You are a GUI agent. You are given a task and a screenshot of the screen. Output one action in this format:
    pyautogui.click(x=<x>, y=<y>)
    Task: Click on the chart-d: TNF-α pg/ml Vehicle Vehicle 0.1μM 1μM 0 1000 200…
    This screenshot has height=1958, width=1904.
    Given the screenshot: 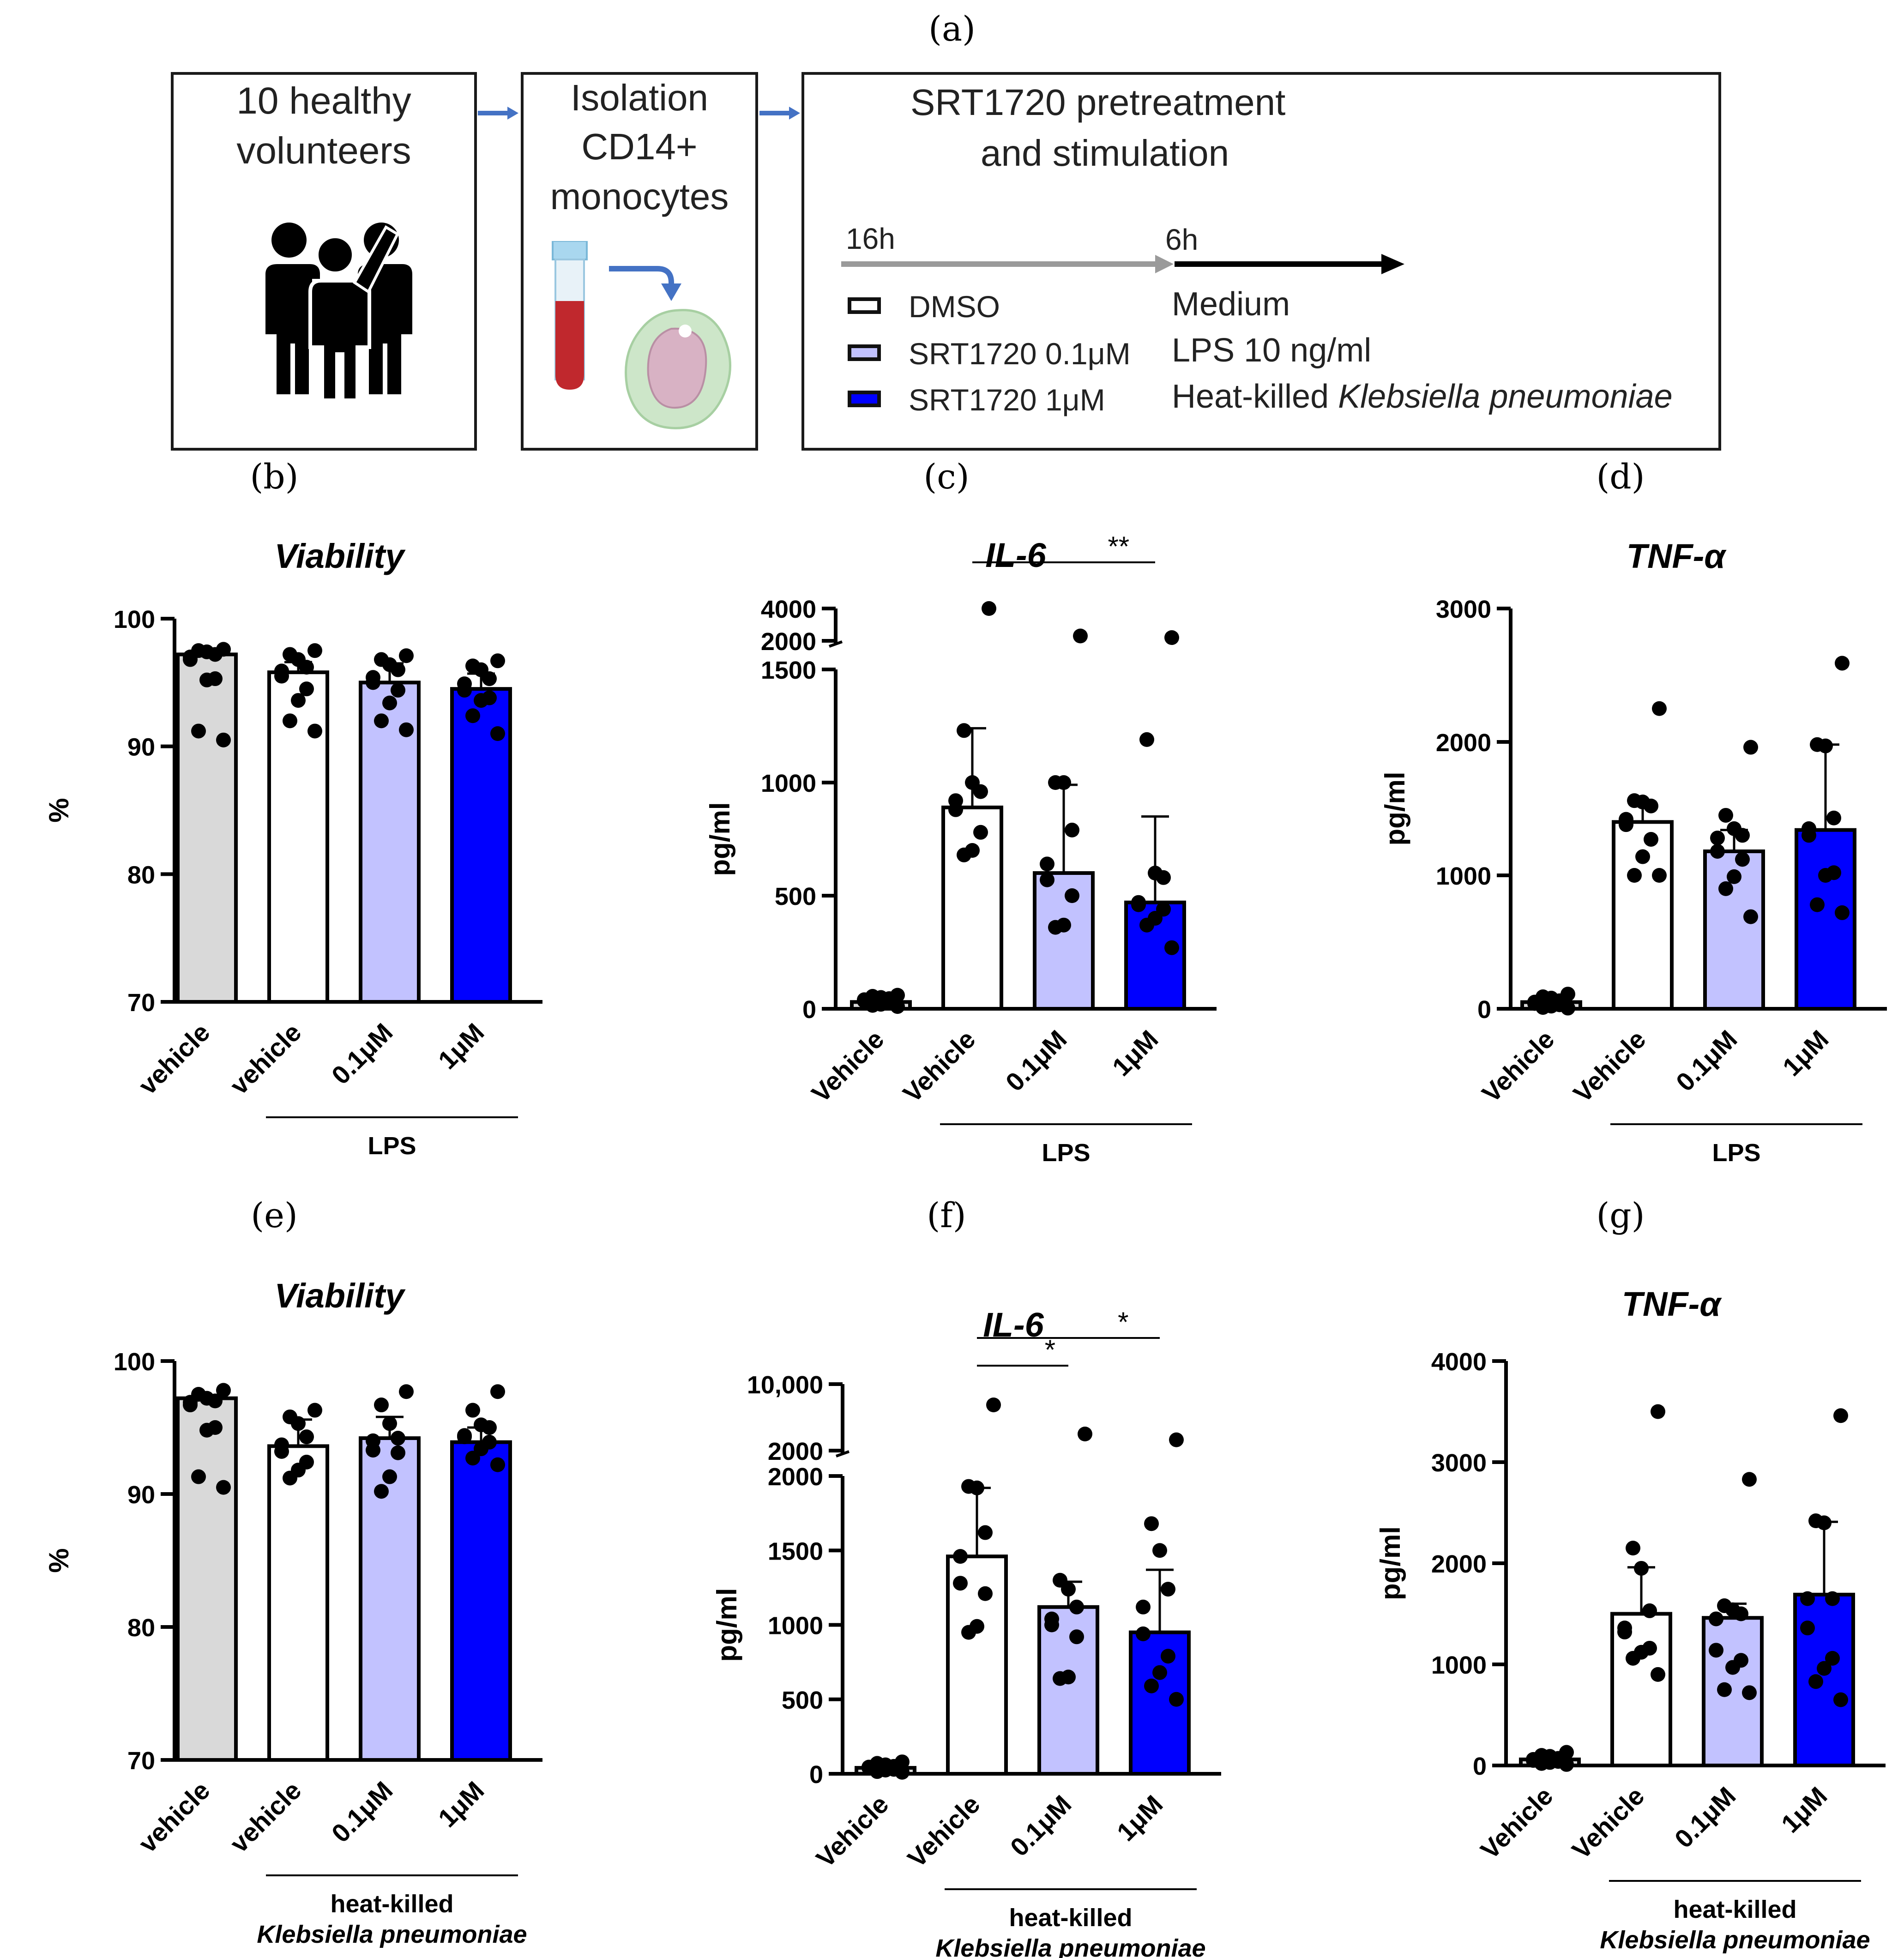 What is the action you would take?
    pyautogui.click(x=1633, y=852)
    